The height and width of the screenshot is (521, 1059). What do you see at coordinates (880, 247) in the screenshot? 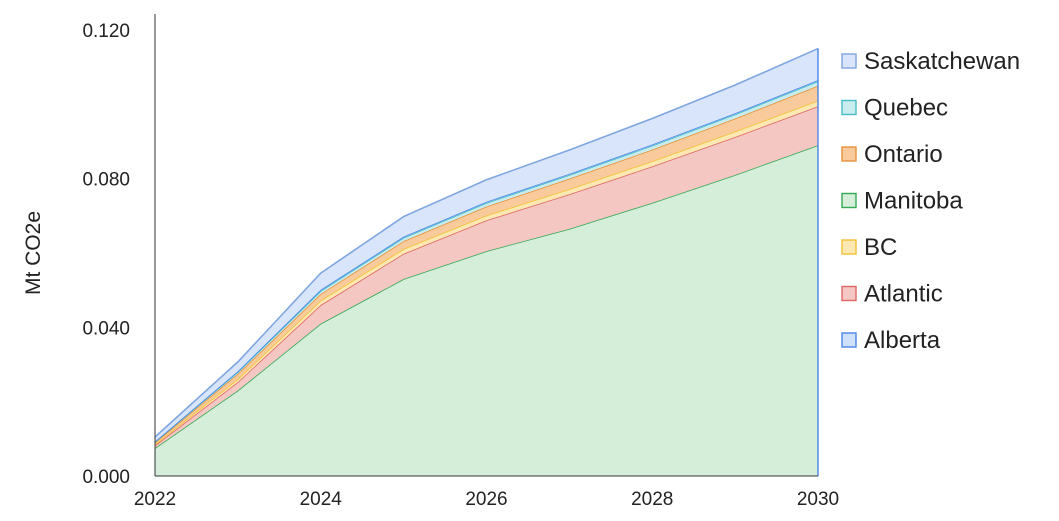
I see `legend-label: BC` at bounding box center [880, 247].